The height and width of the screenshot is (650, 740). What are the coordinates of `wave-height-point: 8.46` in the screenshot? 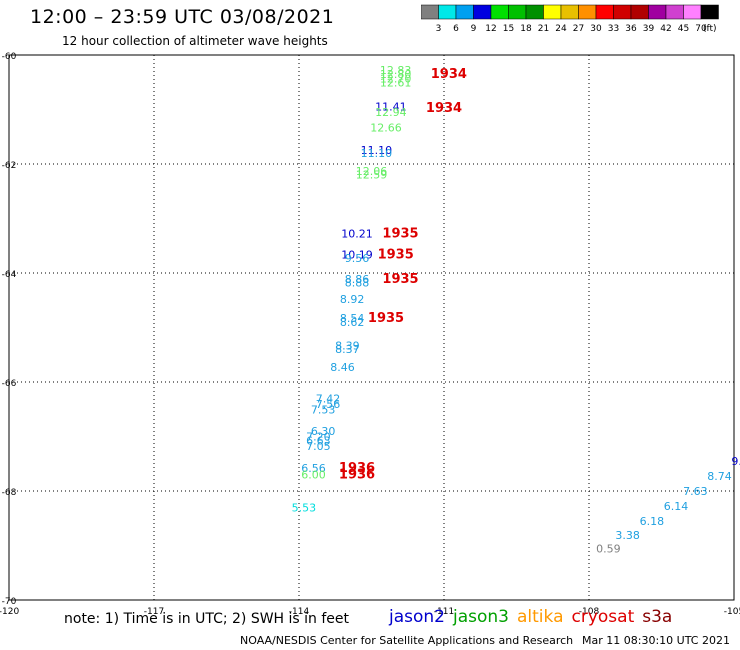 It's located at (342, 367).